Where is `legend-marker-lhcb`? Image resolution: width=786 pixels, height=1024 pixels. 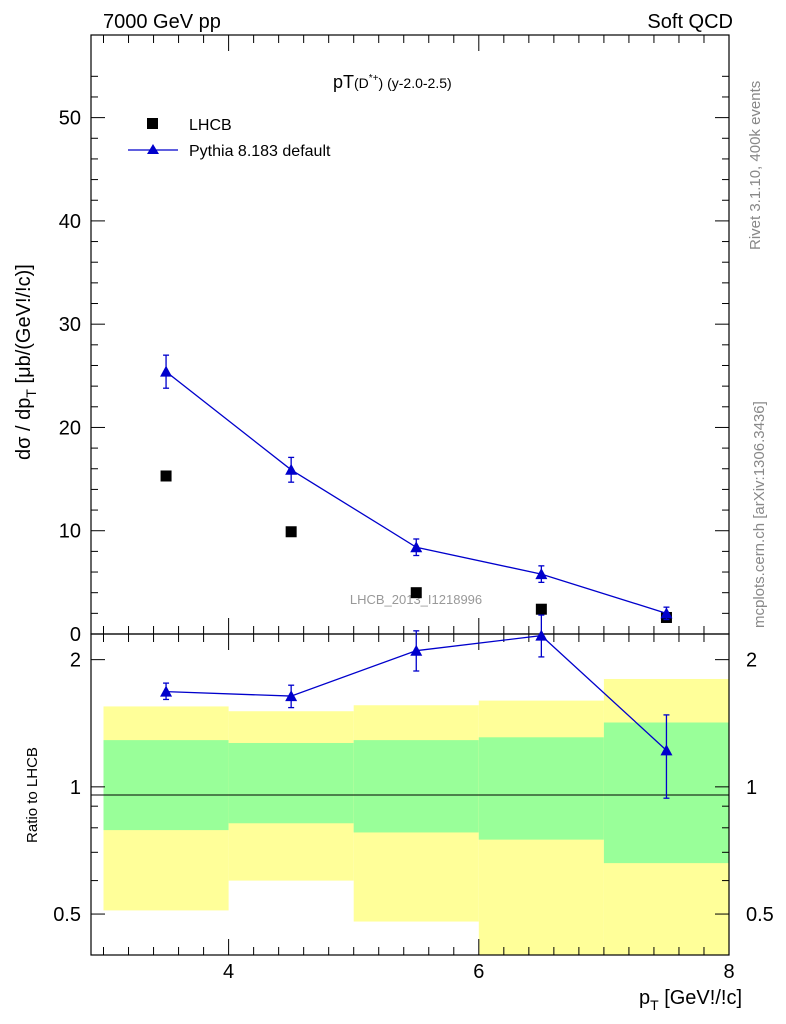 legend-marker-lhcb is located at coordinates (152, 123).